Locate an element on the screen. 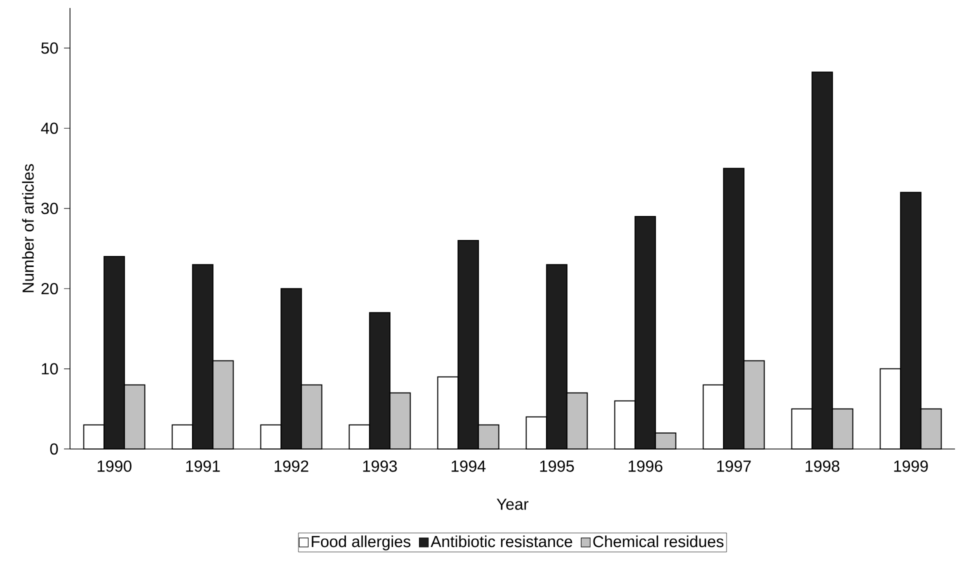 The width and height of the screenshot is (960, 562). x-axis-title: Year is located at coordinates (512, 504).